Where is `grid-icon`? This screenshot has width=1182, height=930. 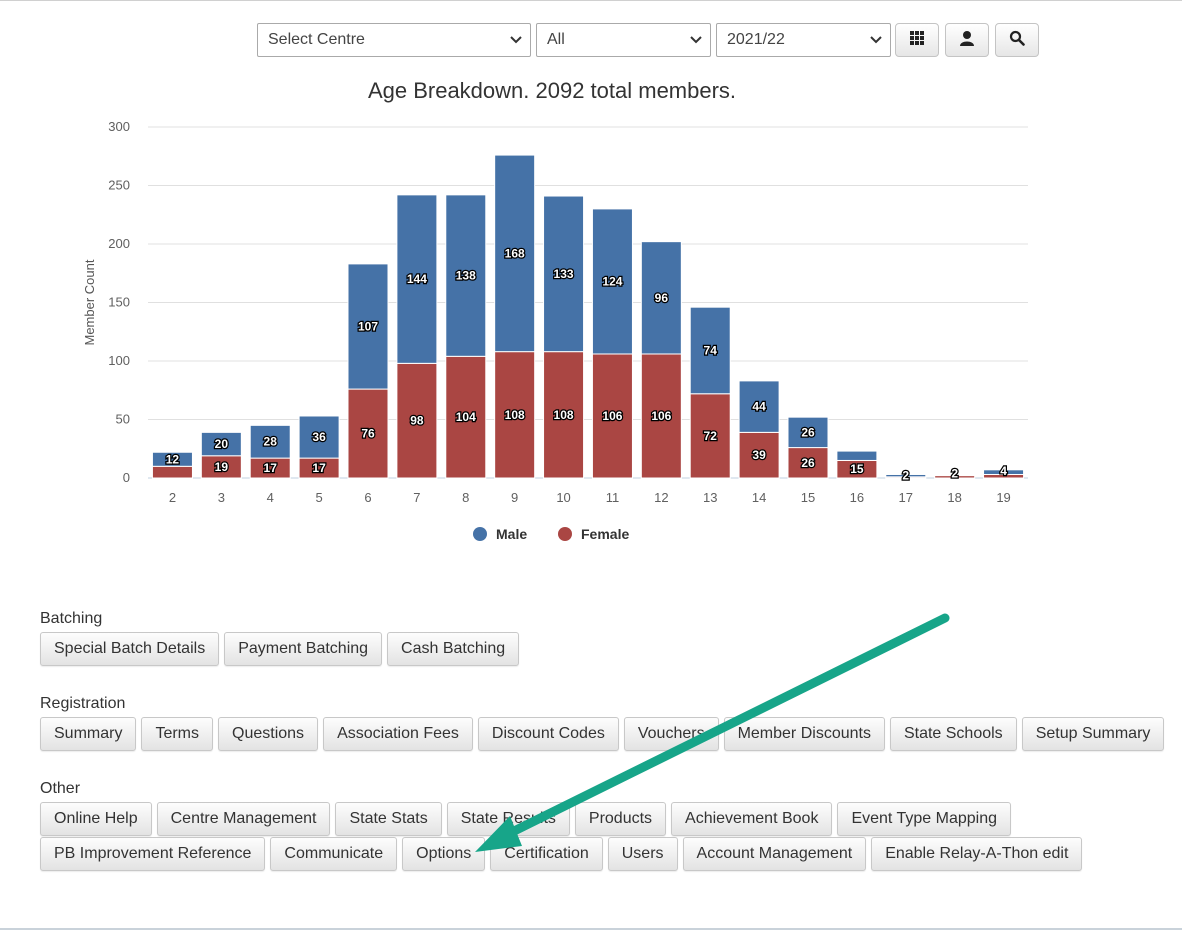
grid-icon is located at coordinates (917, 40).